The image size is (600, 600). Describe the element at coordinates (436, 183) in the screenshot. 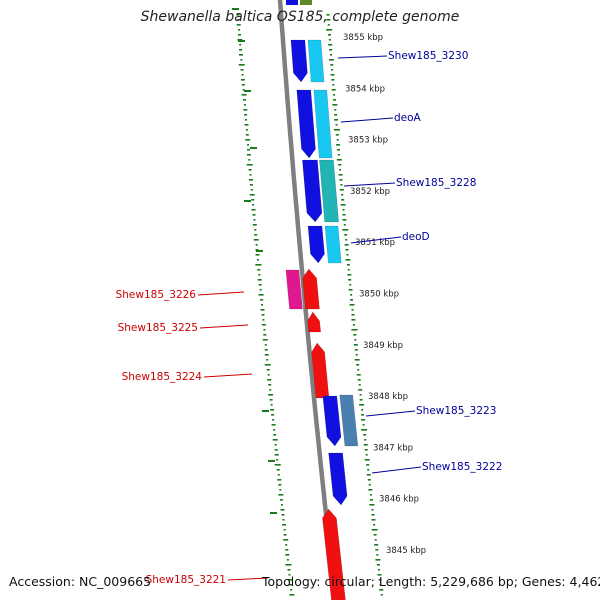

I see `gene-label: Shew185_3228` at that location.